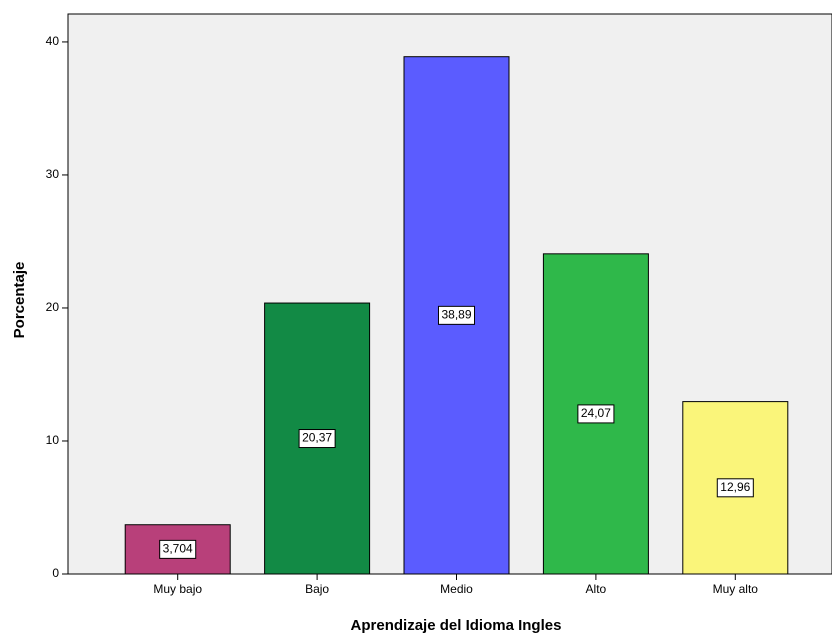 The height and width of the screenshot is (637, 832). I want to click on y-axis-title: Porcentaje, so click(19, 300).